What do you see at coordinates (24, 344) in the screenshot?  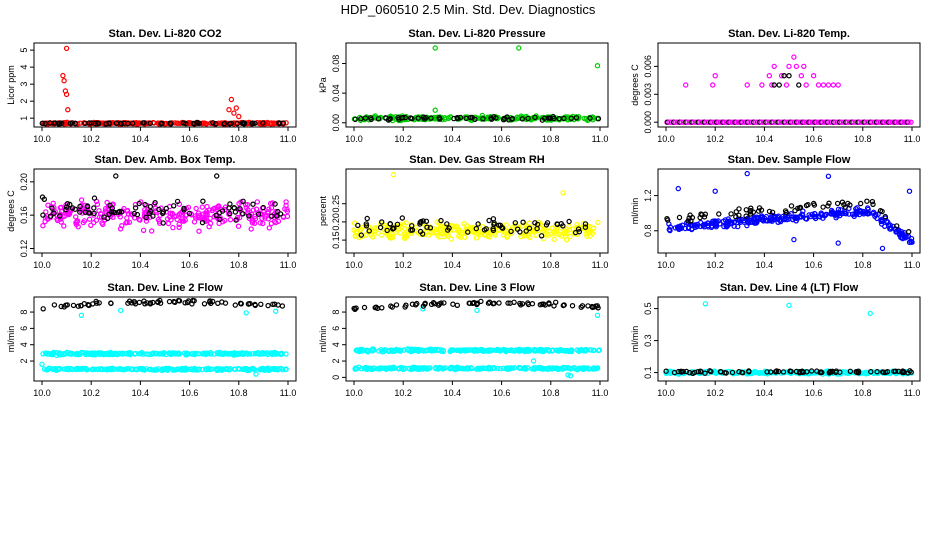 I see `y-tick-label: 4` at bounding box center [24, 344].